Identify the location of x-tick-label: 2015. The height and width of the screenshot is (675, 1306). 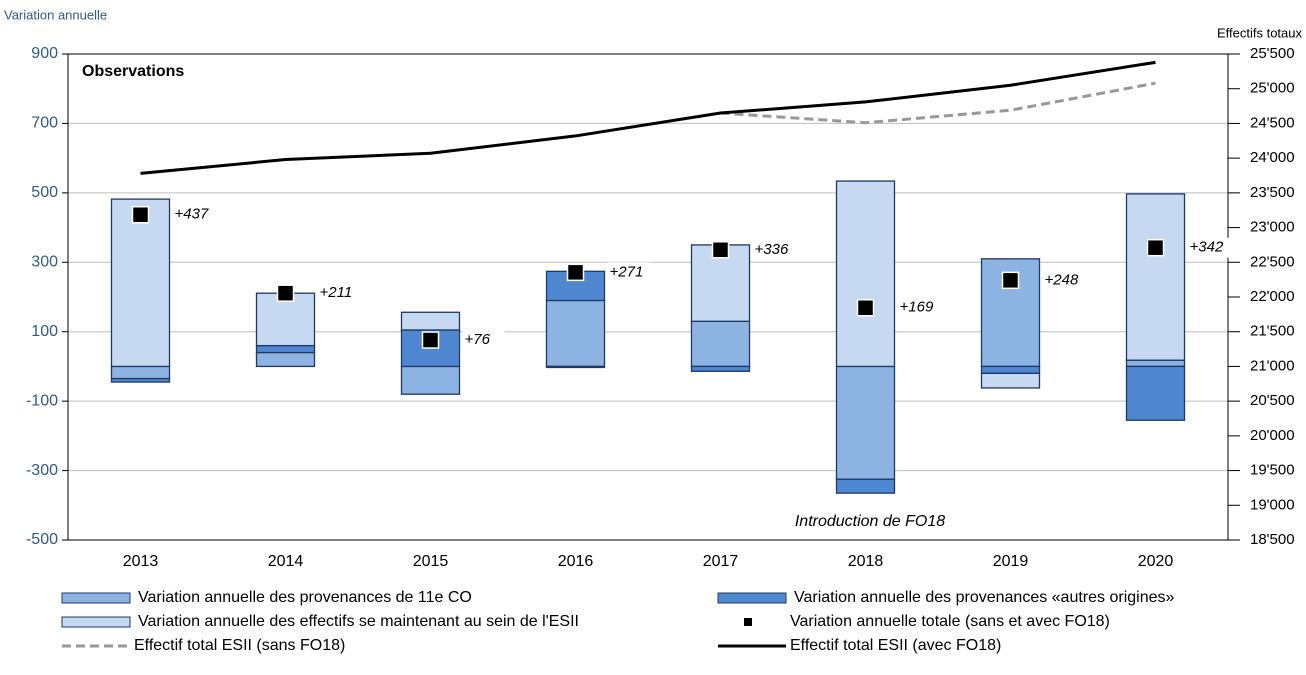
(431, 561).